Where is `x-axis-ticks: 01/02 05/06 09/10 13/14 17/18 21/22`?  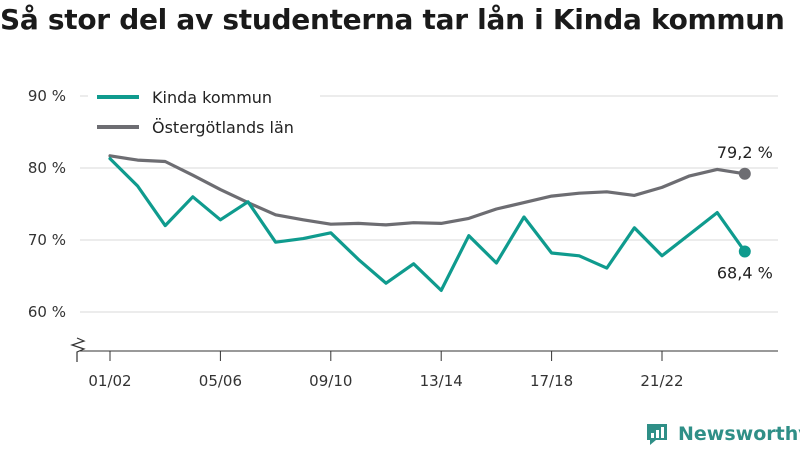 x-axis-ticks: 01/02 05/06 09/10 13/14 17/18 21/22 is located at coordinates (386, 370).